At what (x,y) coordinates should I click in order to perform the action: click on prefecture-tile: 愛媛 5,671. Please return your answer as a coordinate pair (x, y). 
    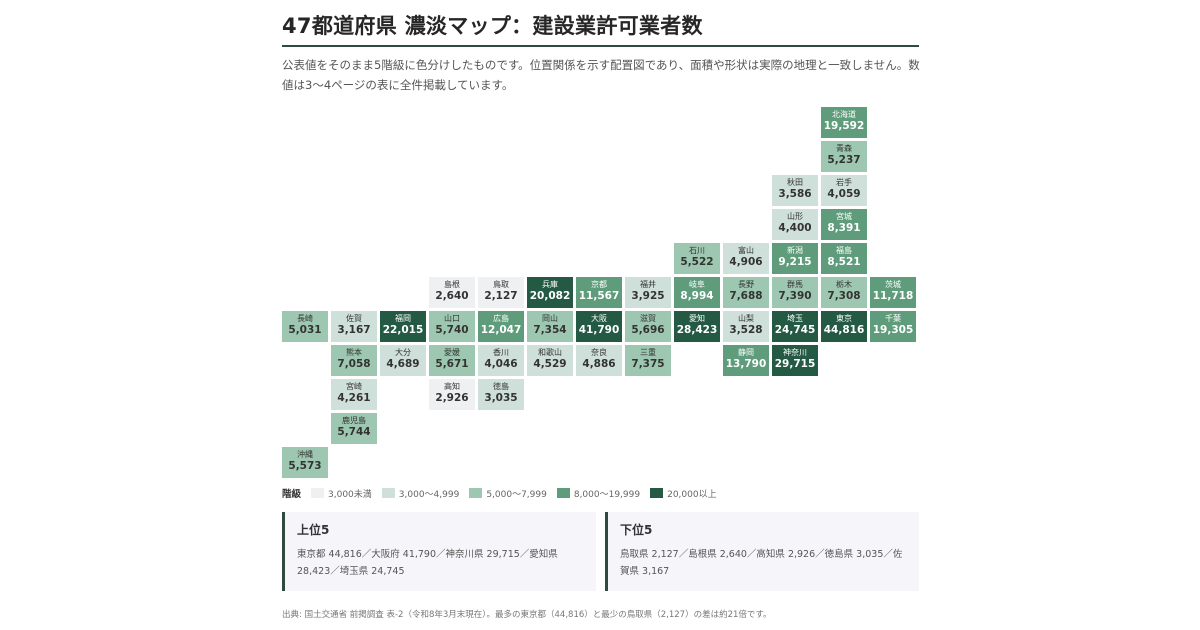
    Looking at the image, I should click on (452, 360).